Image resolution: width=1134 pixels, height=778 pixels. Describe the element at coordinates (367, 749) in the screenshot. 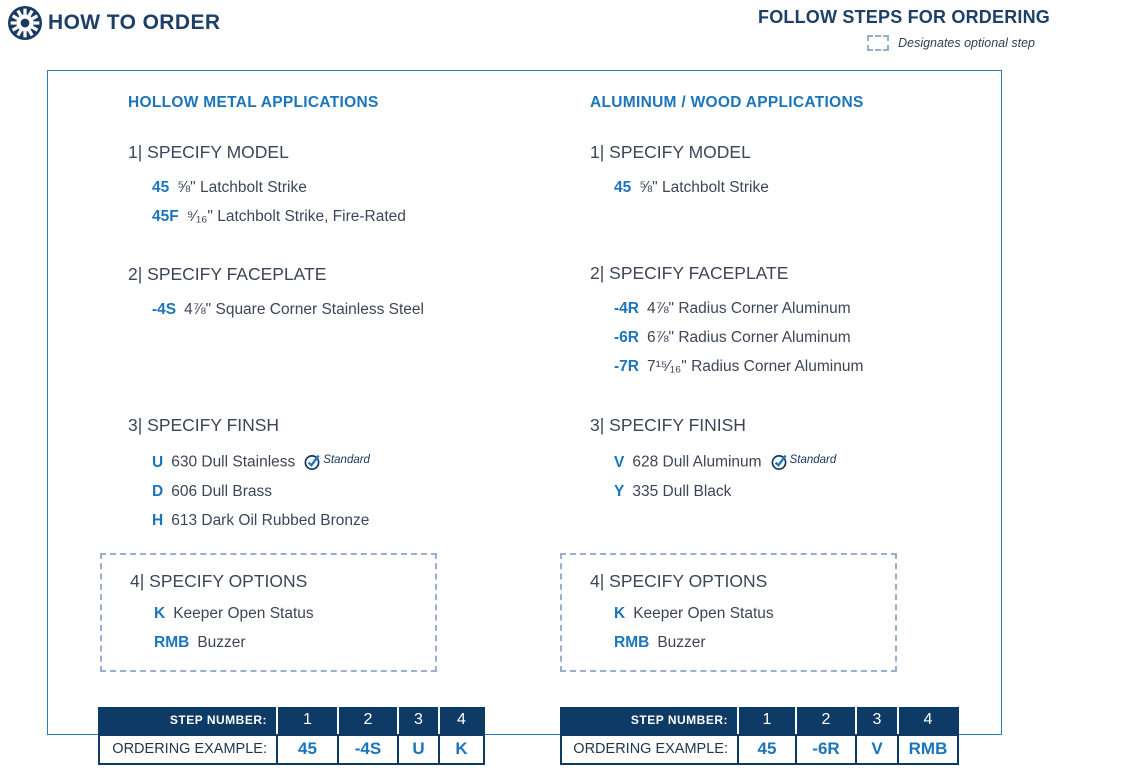

I see `ordering-example-cell: -4S` at that location.